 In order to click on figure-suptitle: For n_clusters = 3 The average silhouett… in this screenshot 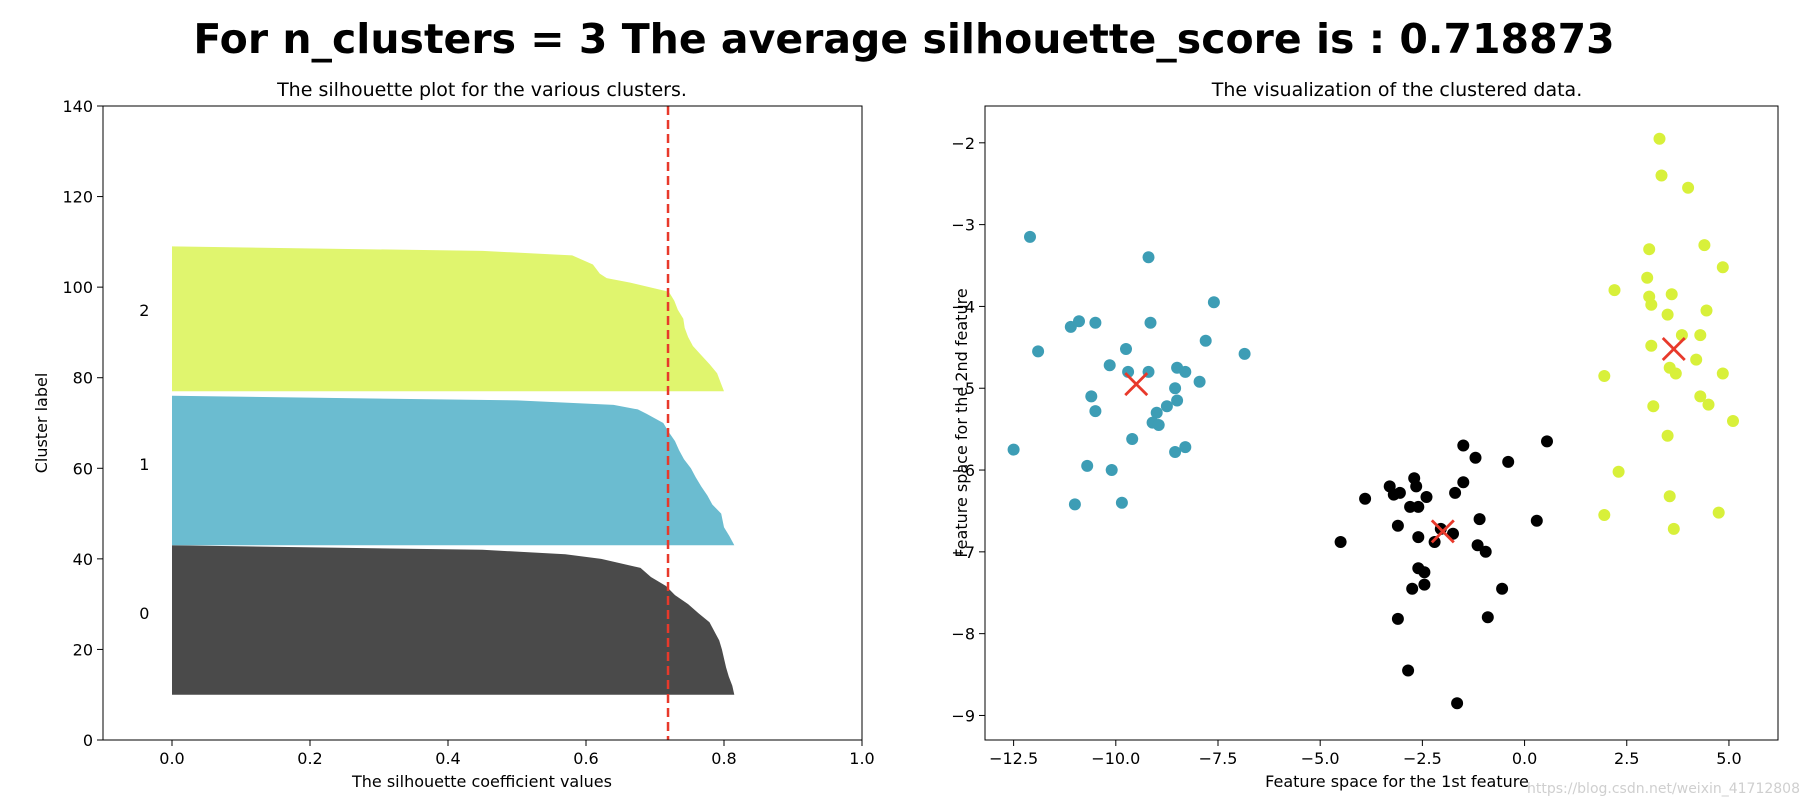, I will do `click(903, 39)`.